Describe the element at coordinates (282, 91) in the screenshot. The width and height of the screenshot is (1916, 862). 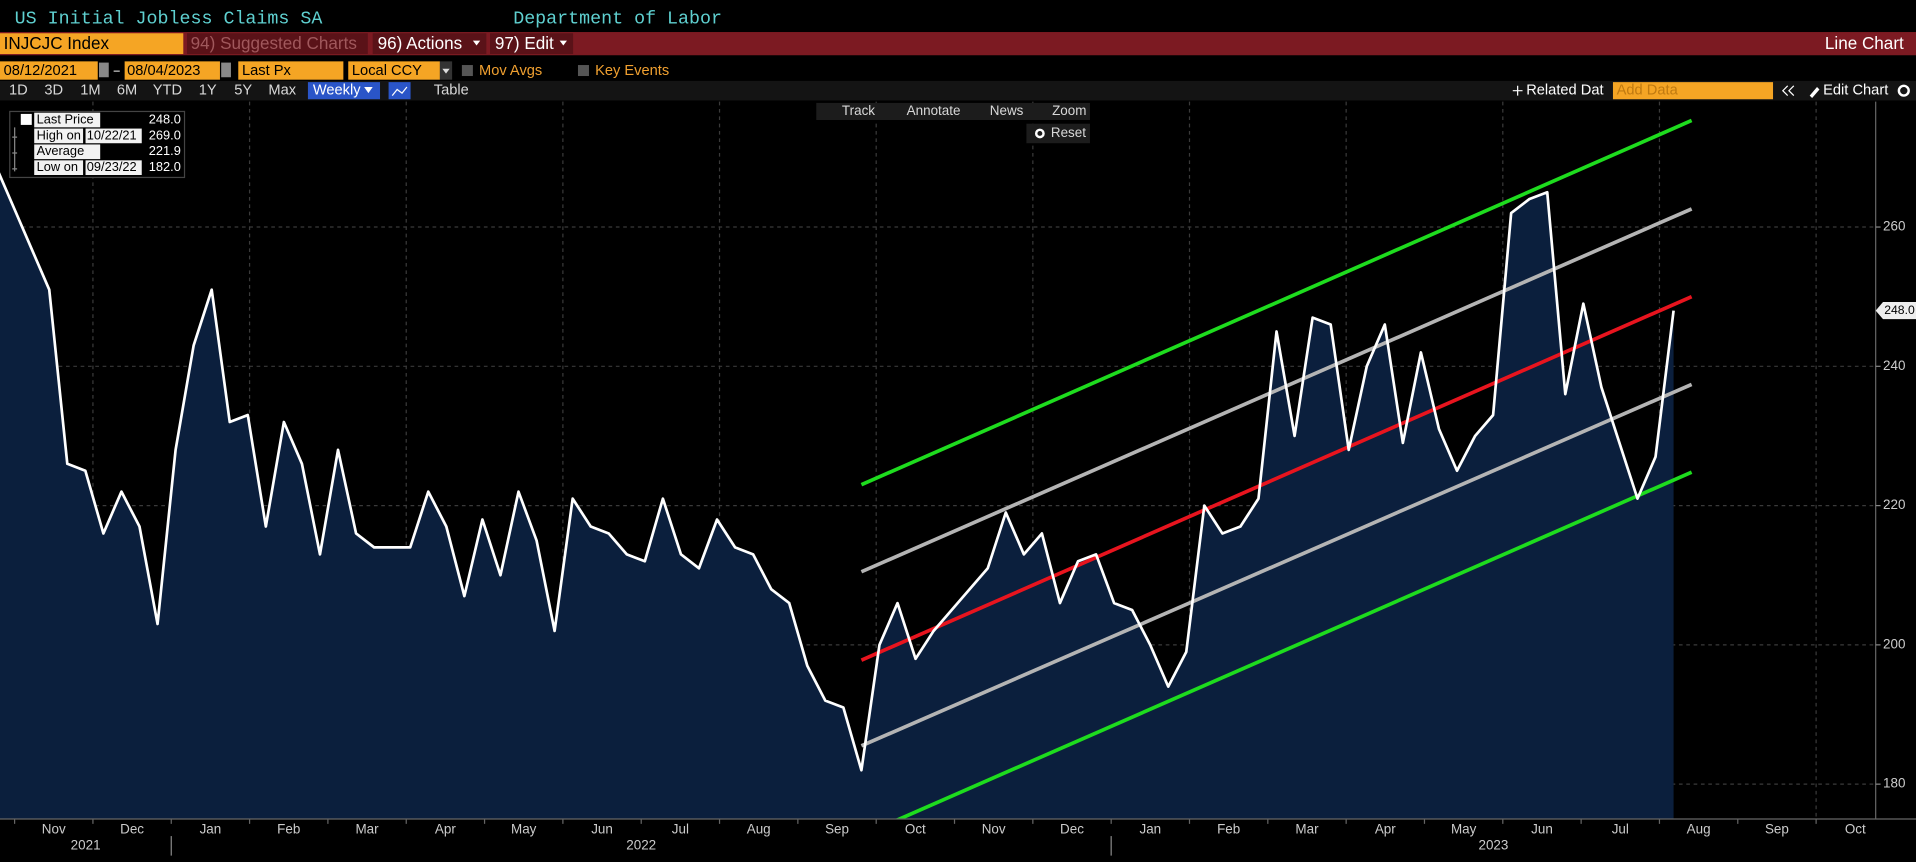
I see `range-button: Max` at that location.